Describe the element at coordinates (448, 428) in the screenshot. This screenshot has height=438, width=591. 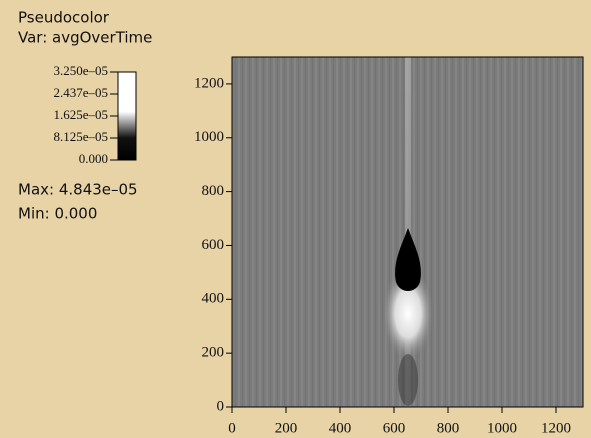
I see `x-tick-label: 800` at that location.